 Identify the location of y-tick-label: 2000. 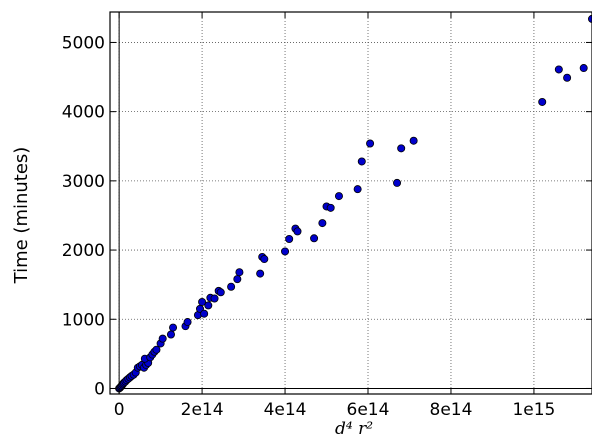
(83, 251).